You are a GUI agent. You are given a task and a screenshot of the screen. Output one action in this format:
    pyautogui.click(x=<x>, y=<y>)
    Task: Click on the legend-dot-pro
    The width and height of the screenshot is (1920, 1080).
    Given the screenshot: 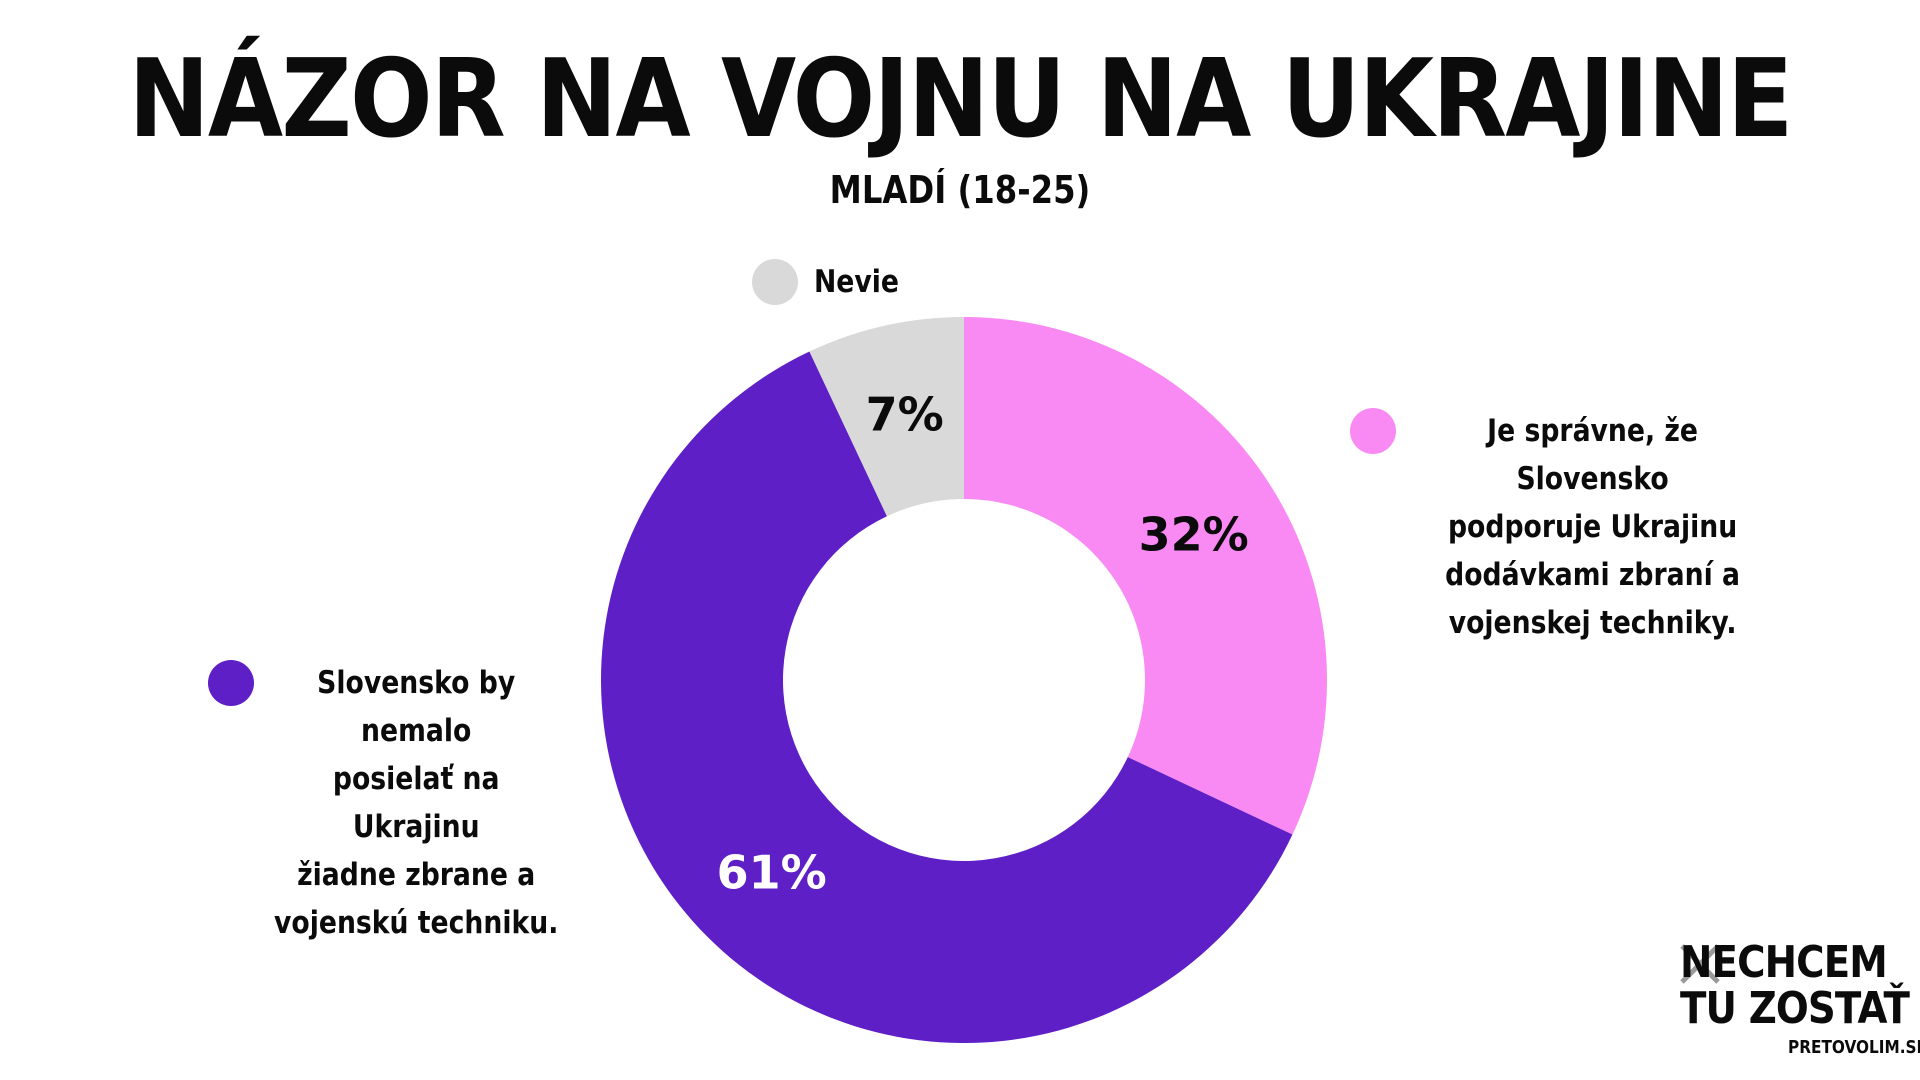 What is the action you would take?
    pyautogui.click(x=1373, y=431)
    